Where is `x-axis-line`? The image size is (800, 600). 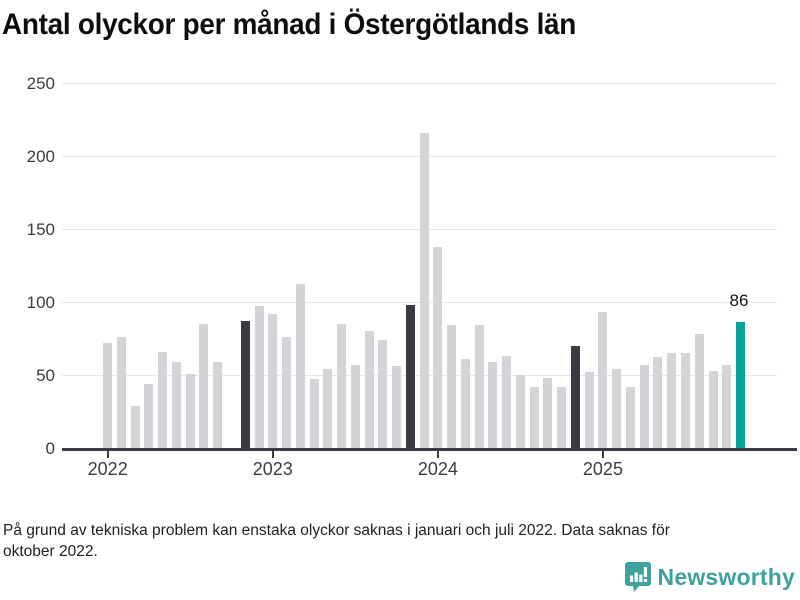 x-axis-line is located at coordinates (429, 449).